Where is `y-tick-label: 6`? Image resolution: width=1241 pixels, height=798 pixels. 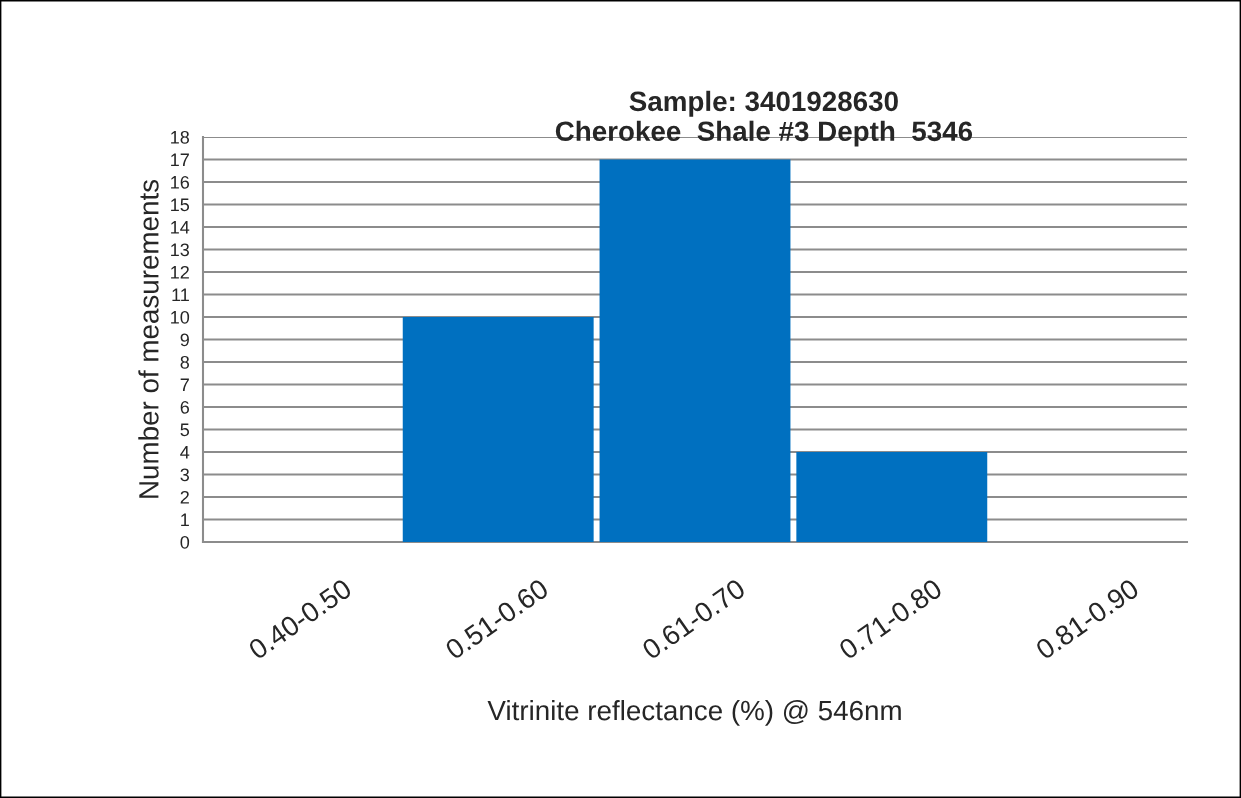 y-tick-label: 6 is located at coordinates (185, 407).